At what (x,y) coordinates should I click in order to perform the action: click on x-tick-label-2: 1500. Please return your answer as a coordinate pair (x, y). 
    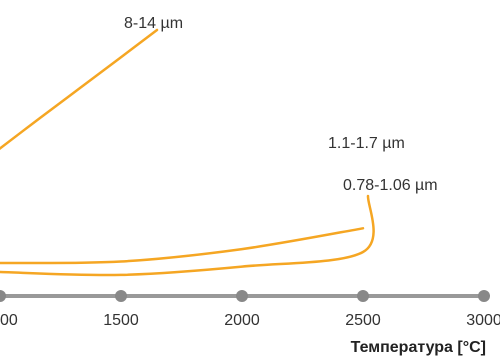
    Looking at the image, I should click on (121, 320).